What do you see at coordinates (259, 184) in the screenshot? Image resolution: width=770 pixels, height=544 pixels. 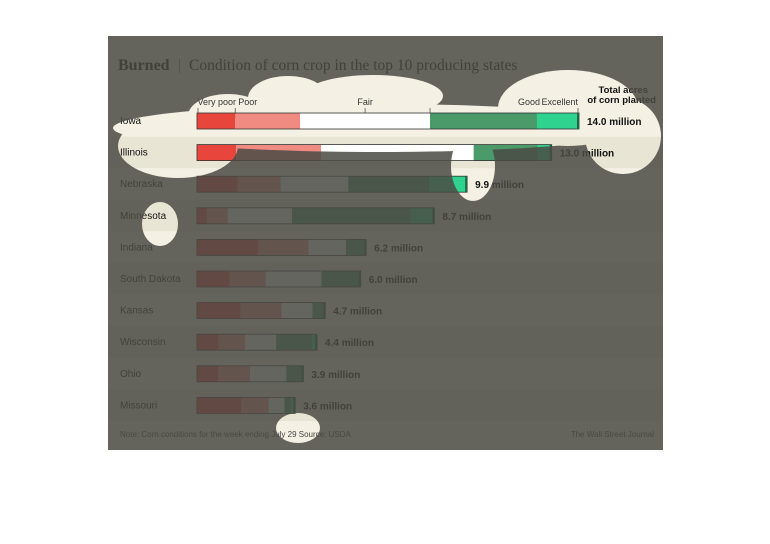 I see `bar-nebraska-poor` at bounding box center [259, 184].